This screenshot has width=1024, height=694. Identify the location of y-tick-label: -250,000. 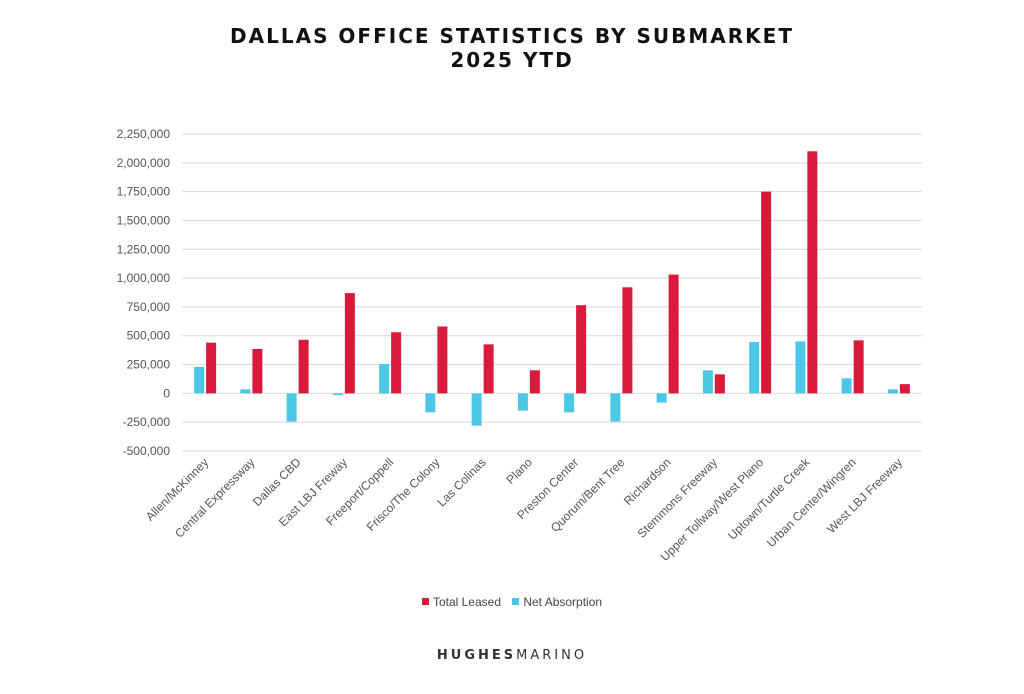
(147, 422).